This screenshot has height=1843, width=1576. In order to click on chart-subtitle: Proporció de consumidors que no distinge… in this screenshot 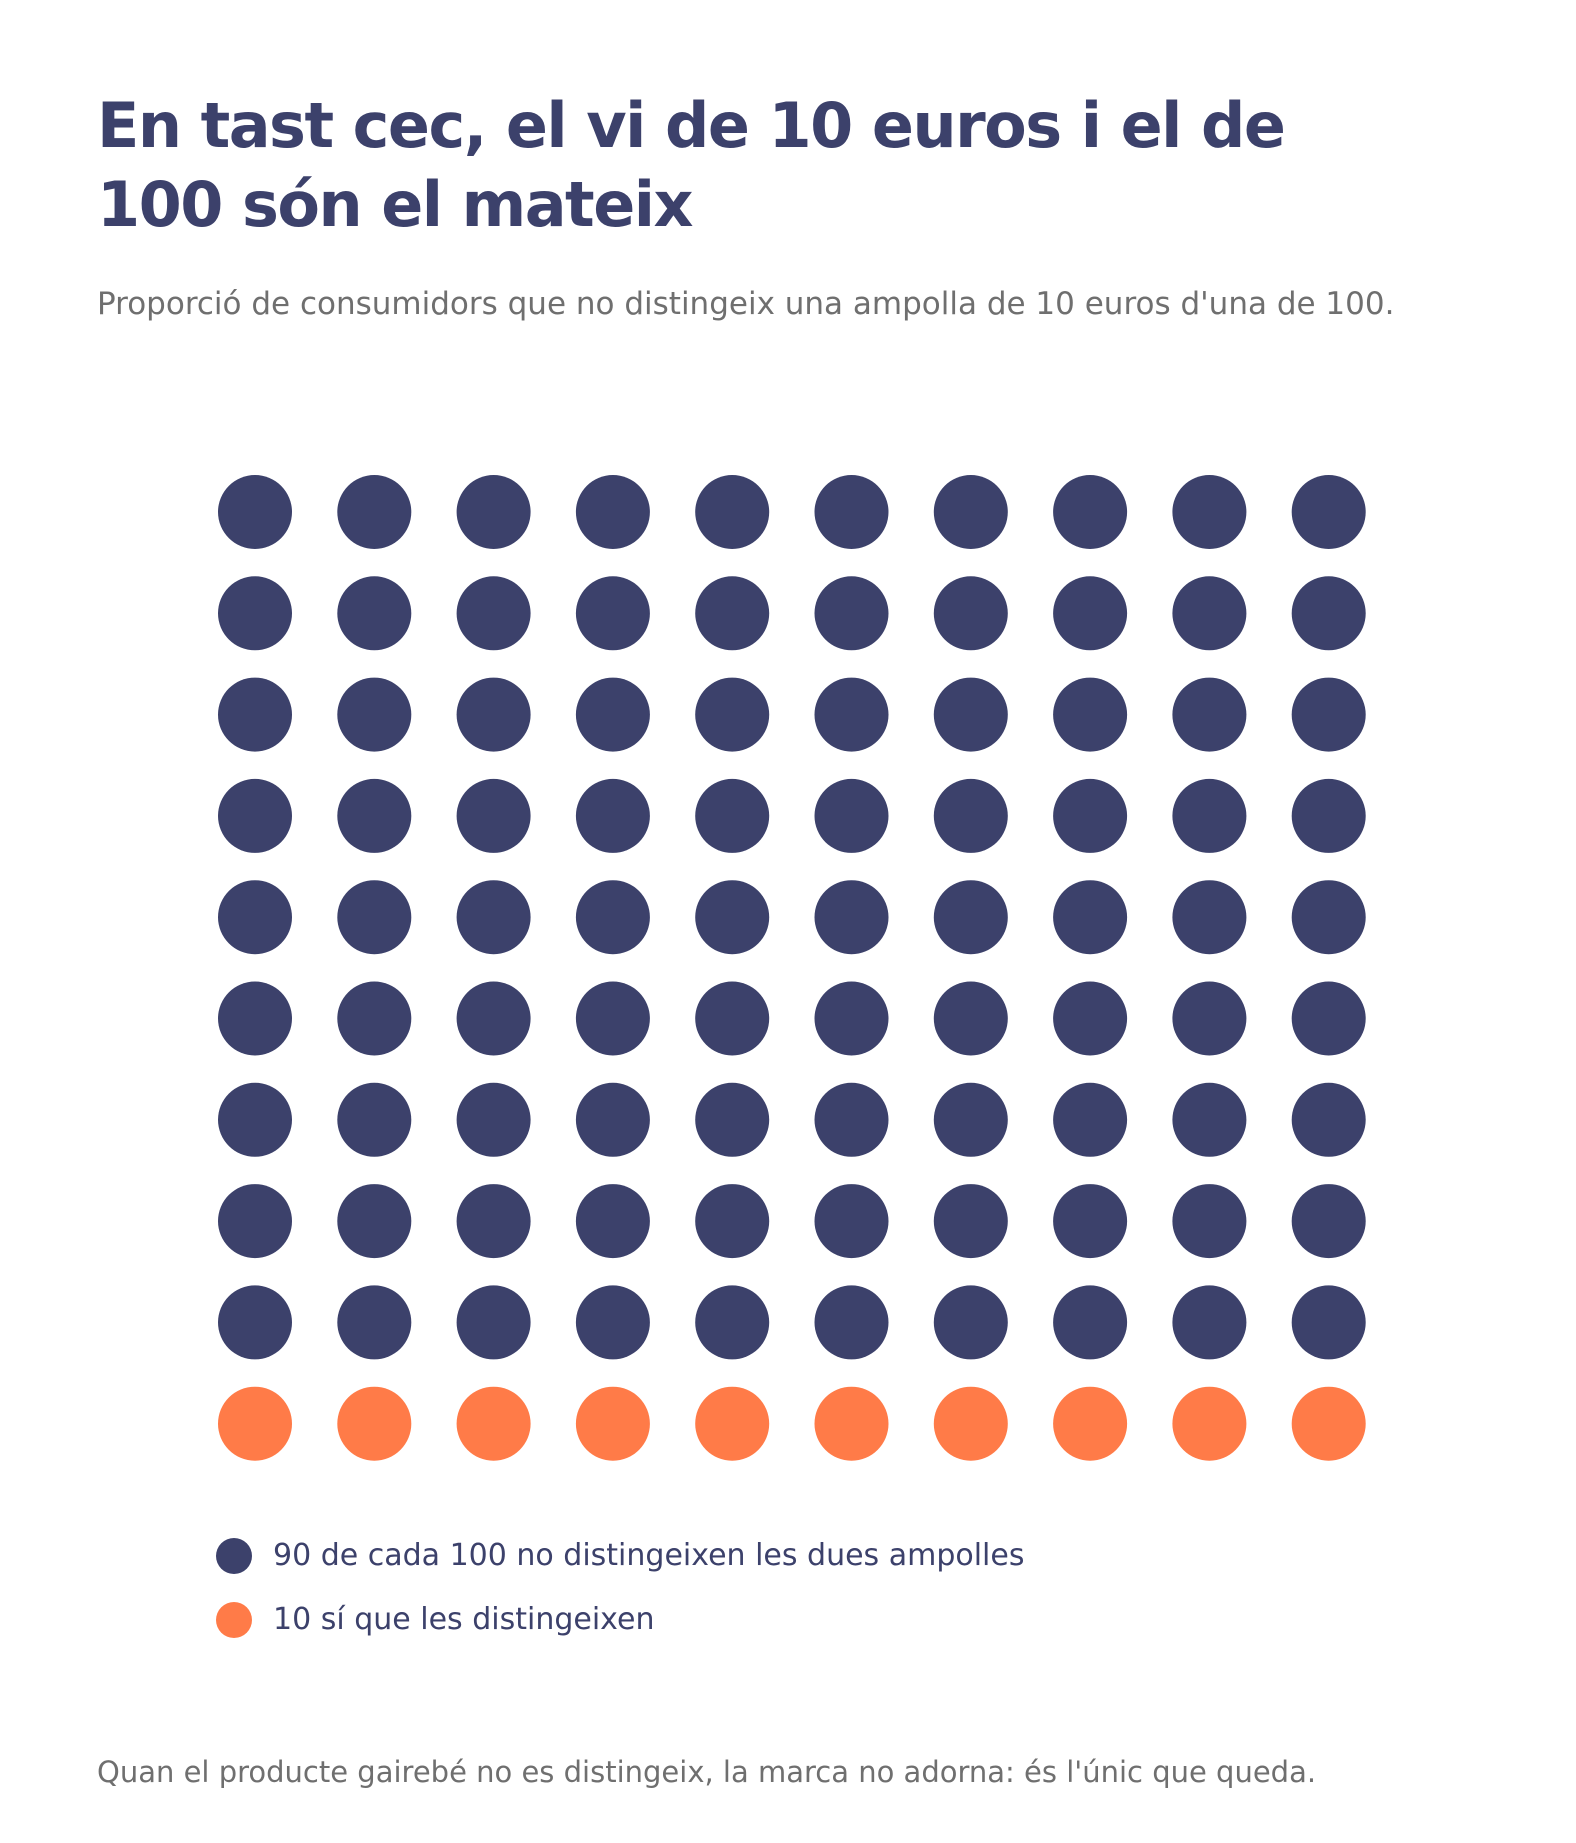, I will do `click(746, 304)`.